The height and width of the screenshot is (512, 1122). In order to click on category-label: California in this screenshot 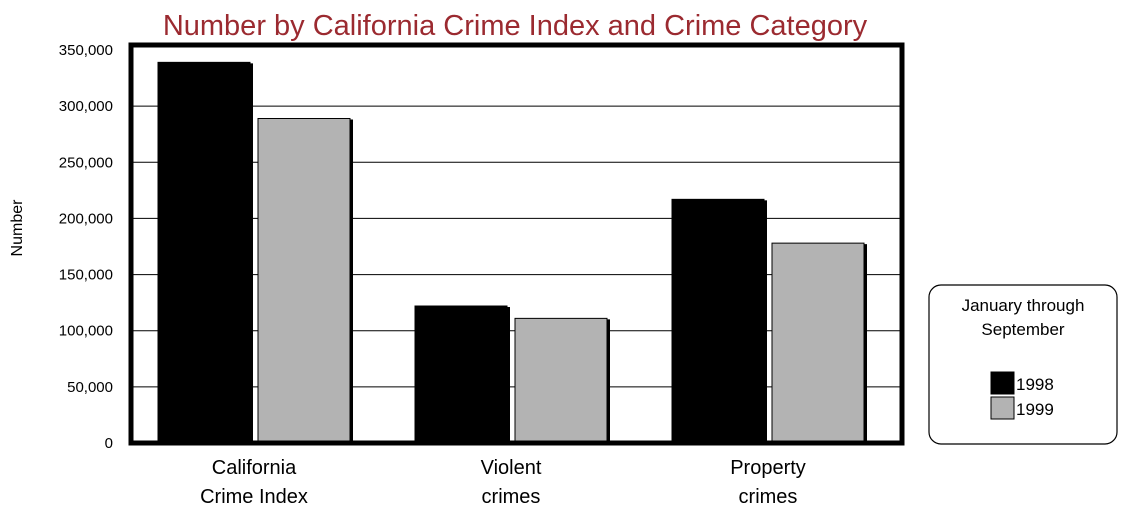, I will do `click(254, 468)`.